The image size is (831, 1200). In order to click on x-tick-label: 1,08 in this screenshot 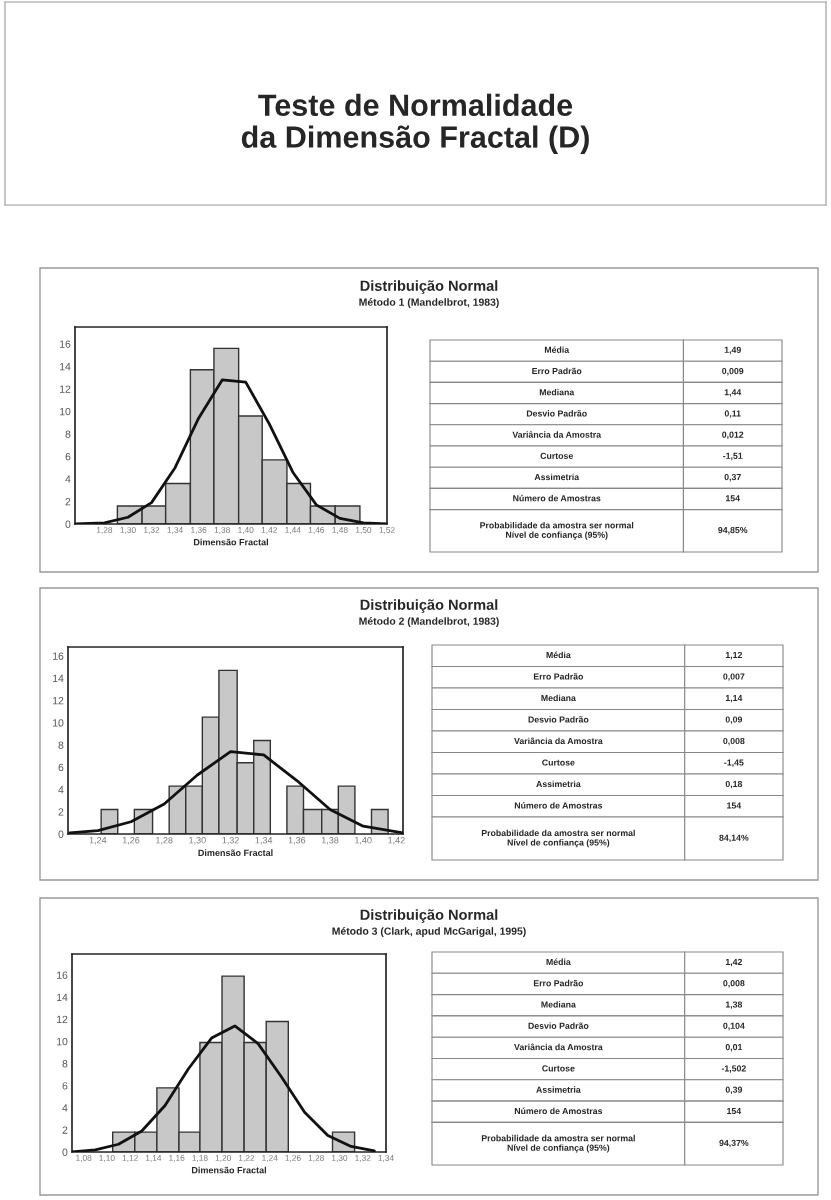, I will do `click(84, 1158)`.